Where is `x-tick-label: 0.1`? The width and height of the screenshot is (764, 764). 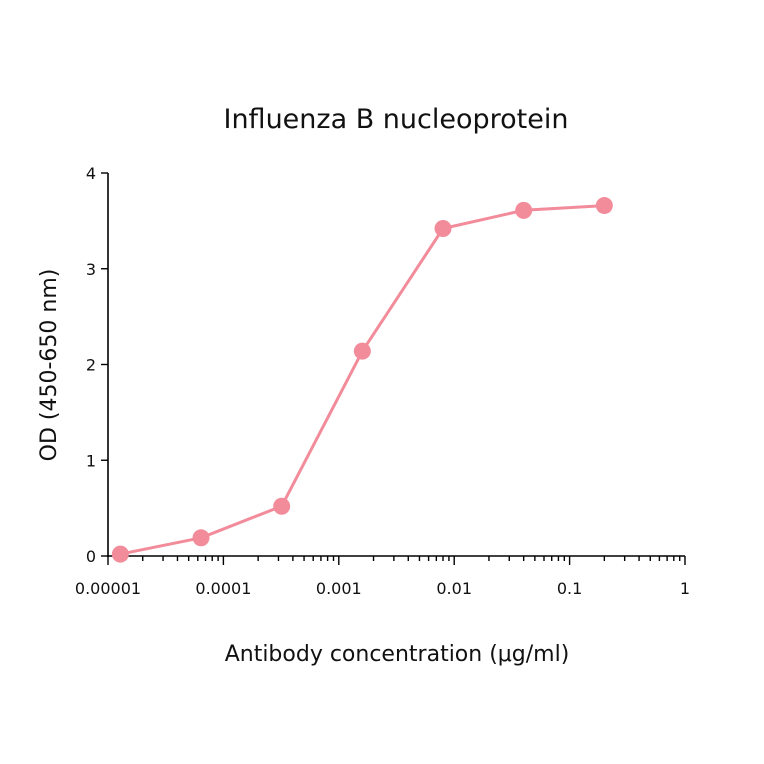 x-tick-label: 0.1 is located at coordinates (569, 588).